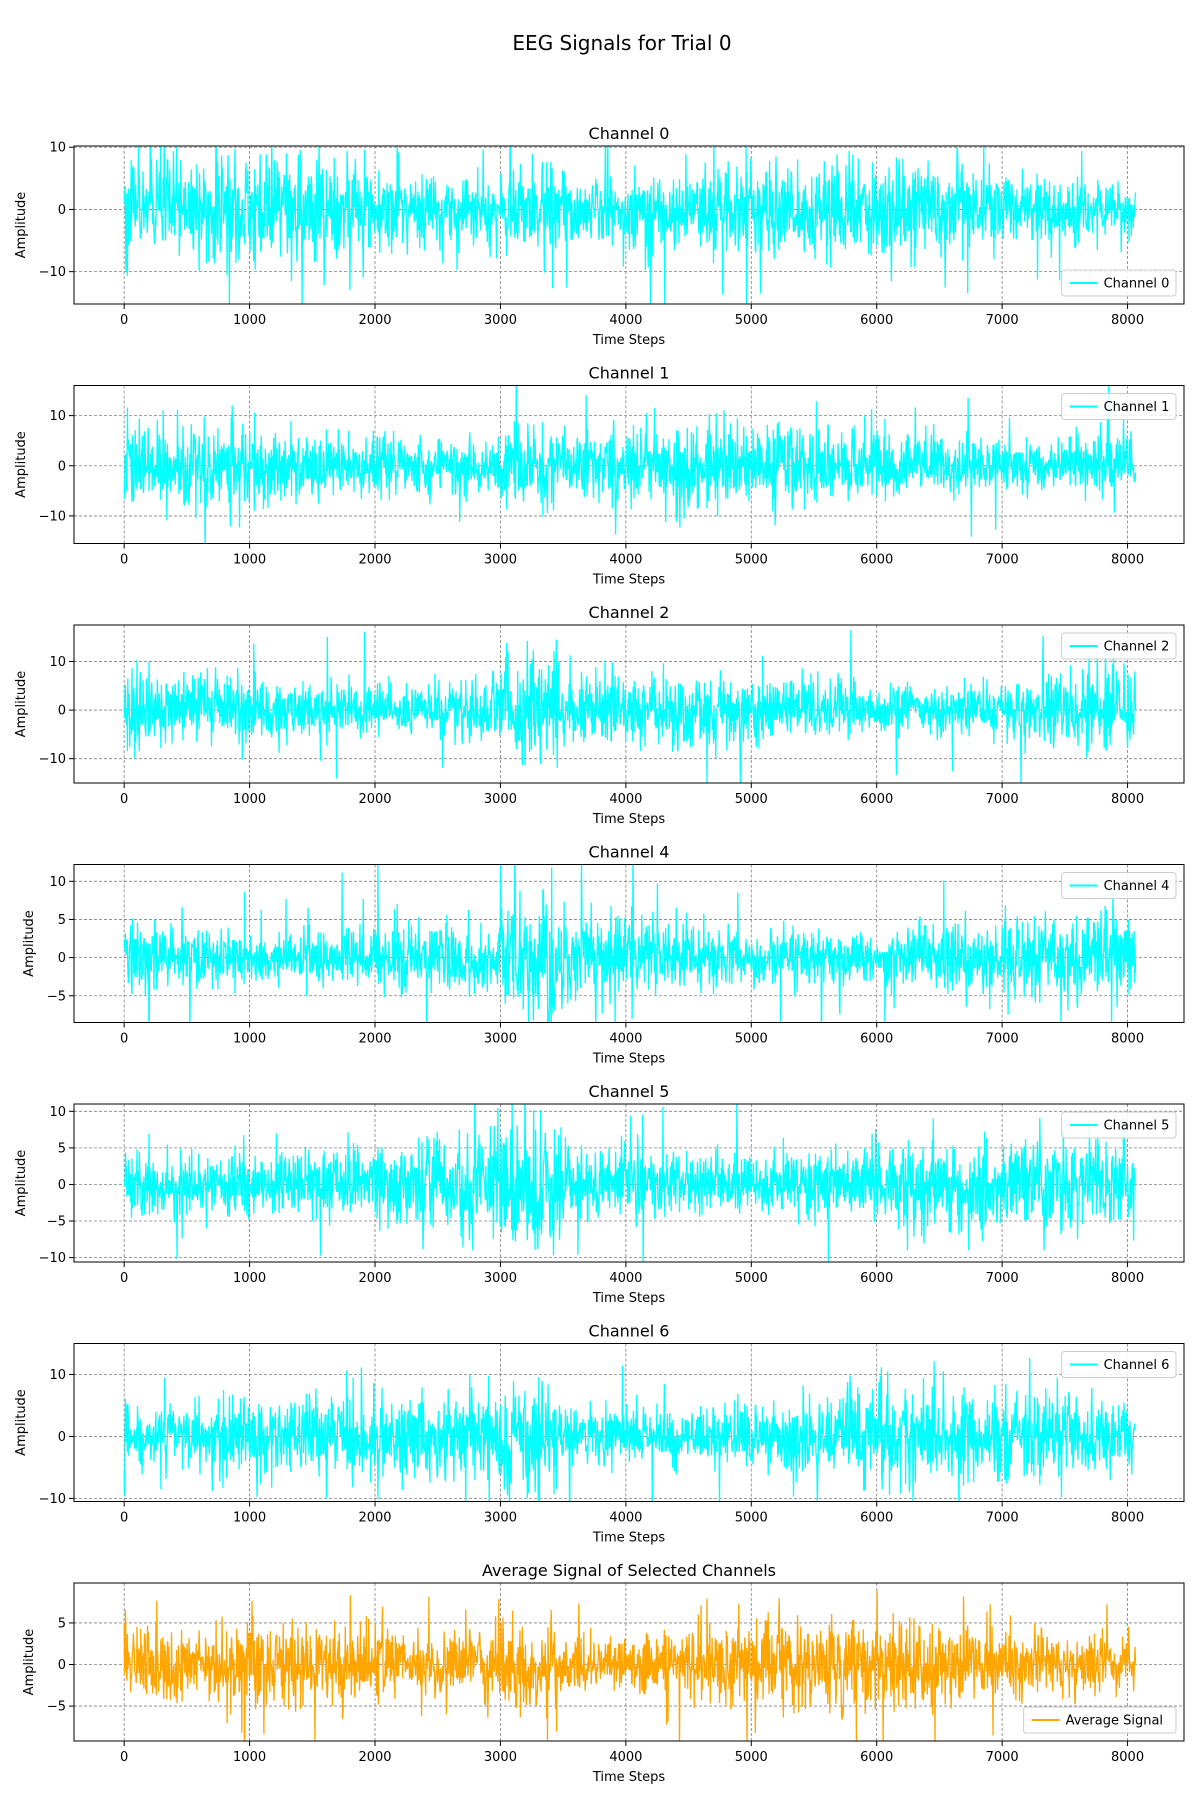 This screenshot has width=1200, height=1800. I want to click on subplot-title: Channel 5, so click(629, 1091).